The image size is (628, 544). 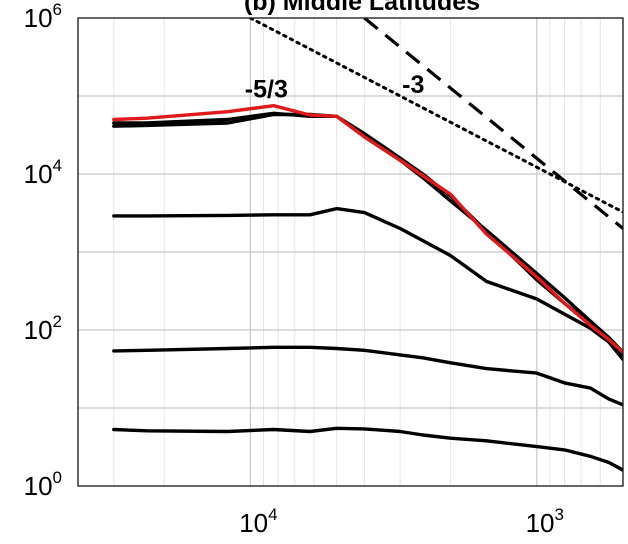 I want to click on x-tick-labels: 10⁴ 10³, so click(x=401, y=521).